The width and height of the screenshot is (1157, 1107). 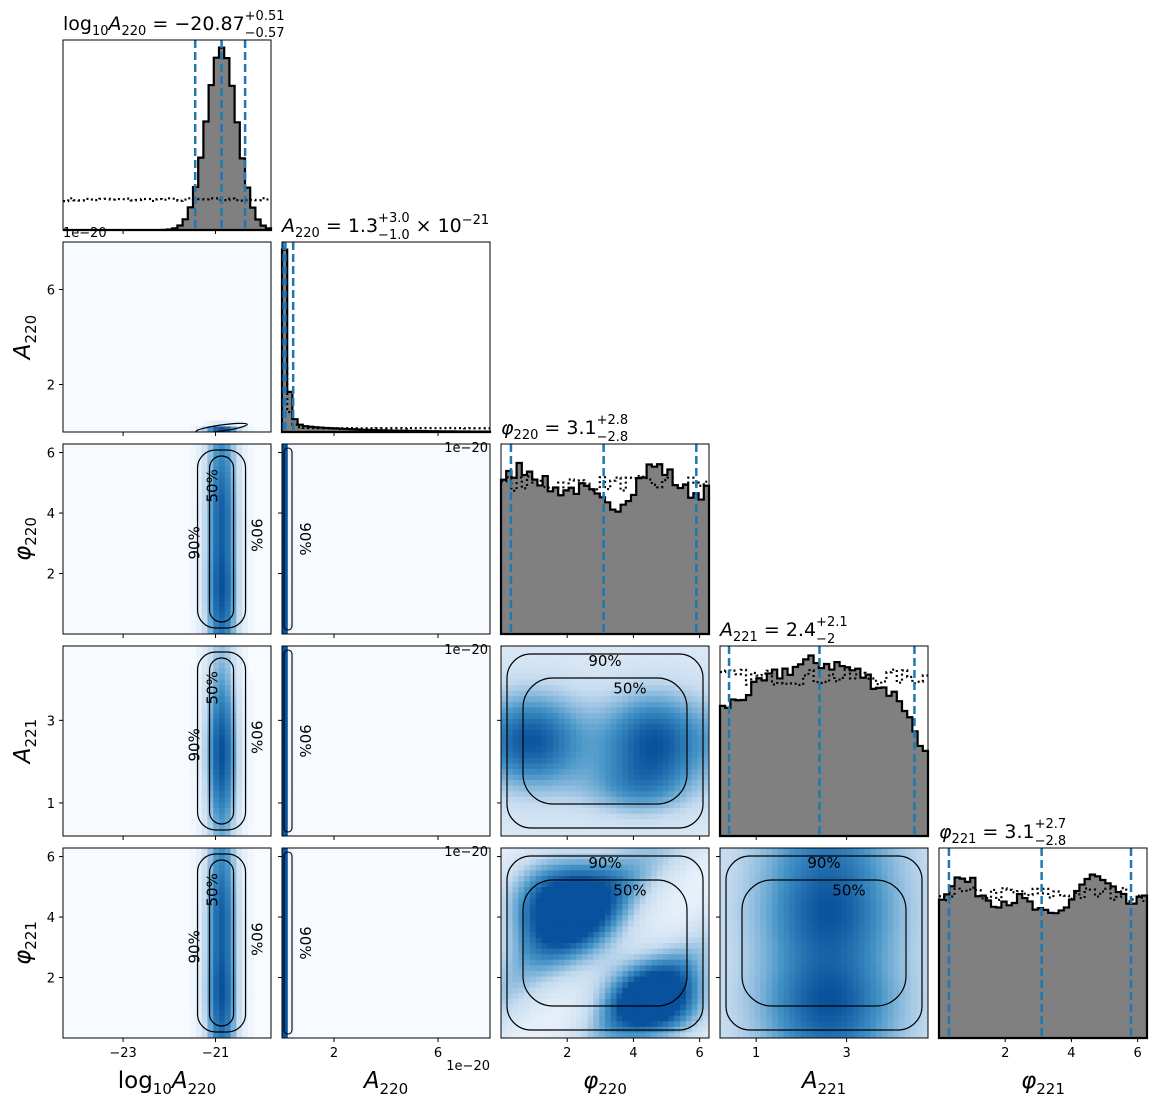 I want to click on density-panel-logA220-A221: 90% 90% 50%, so click(x=167, y=741).